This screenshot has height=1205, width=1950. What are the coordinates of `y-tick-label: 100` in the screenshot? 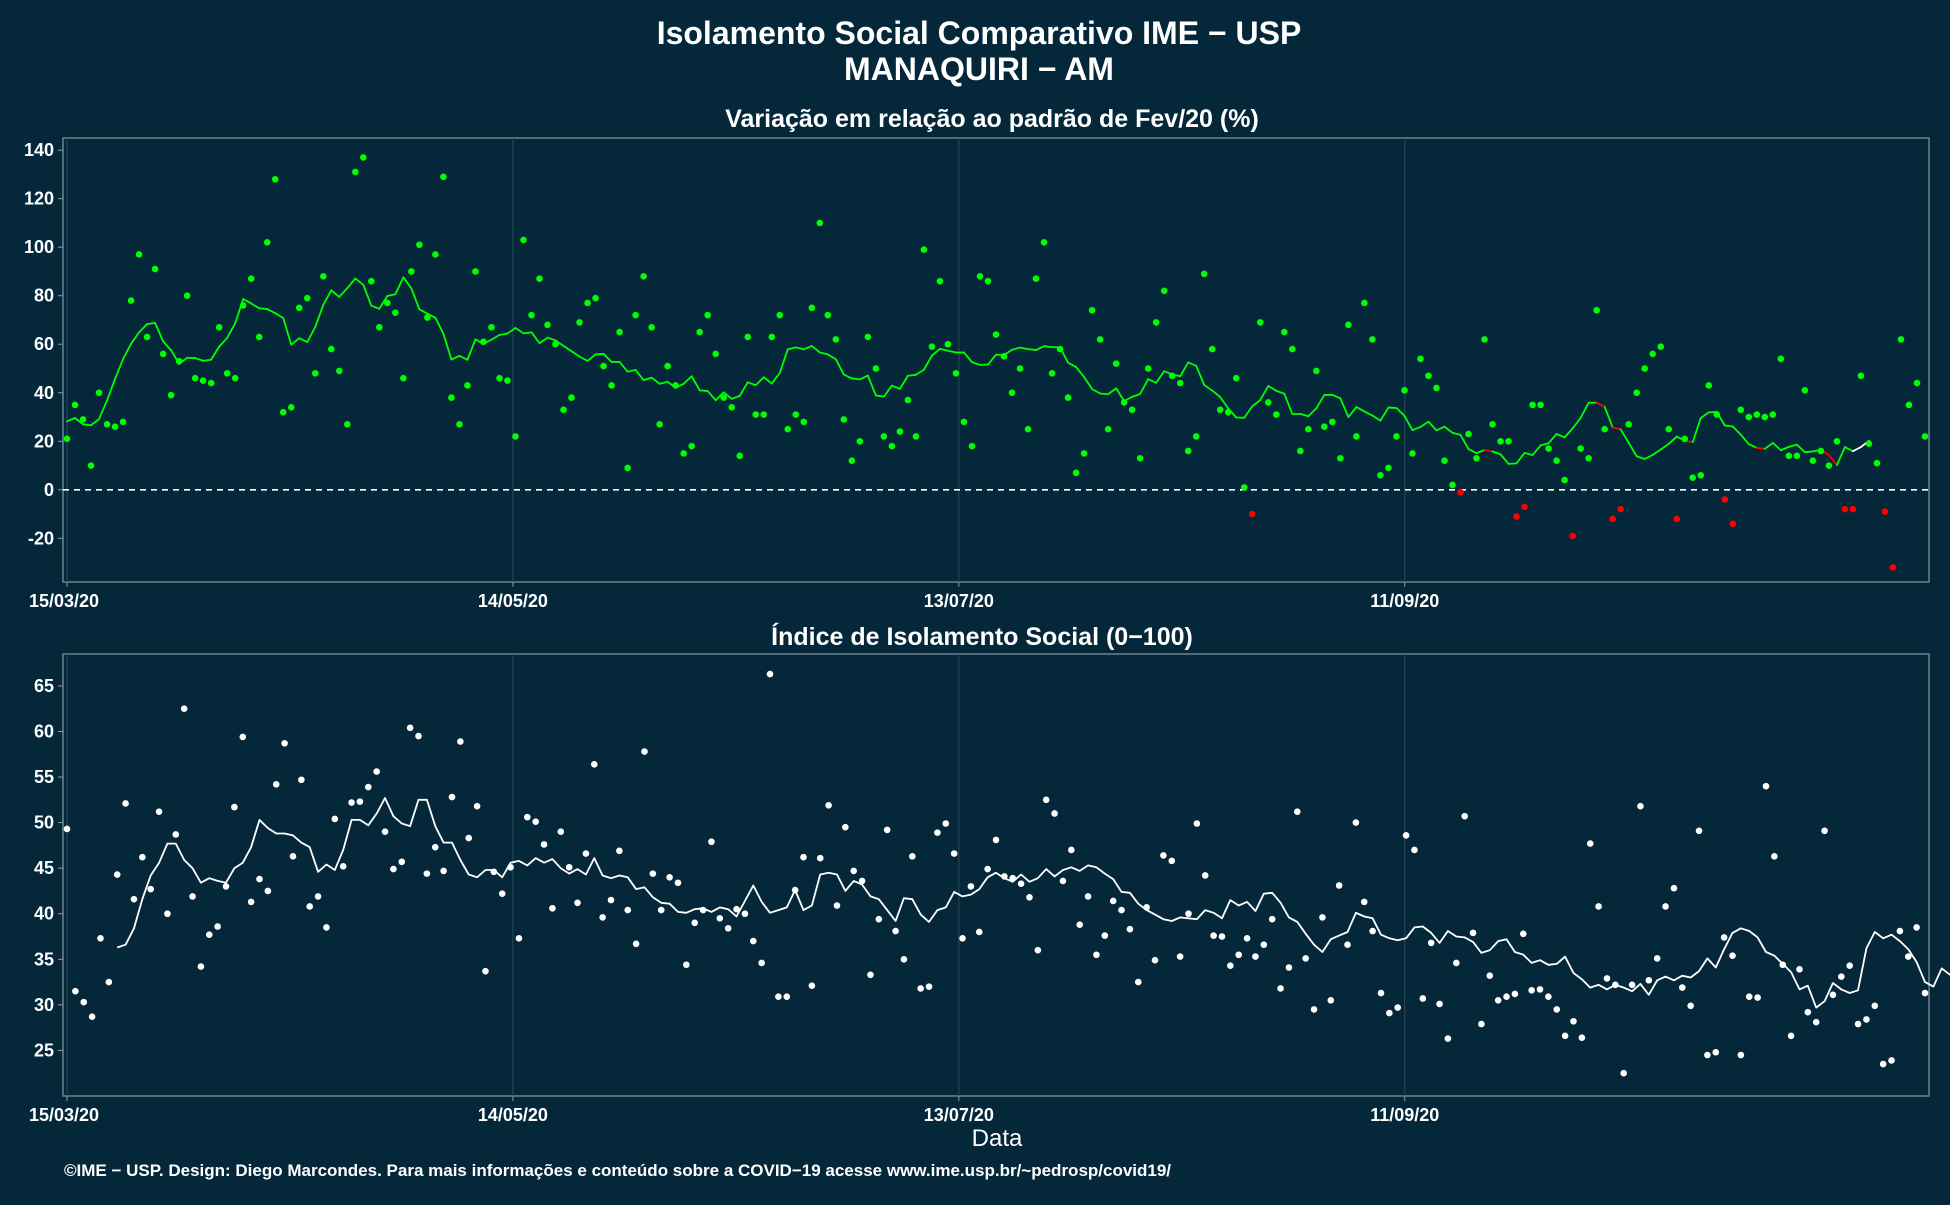 It's located at (39, 247).